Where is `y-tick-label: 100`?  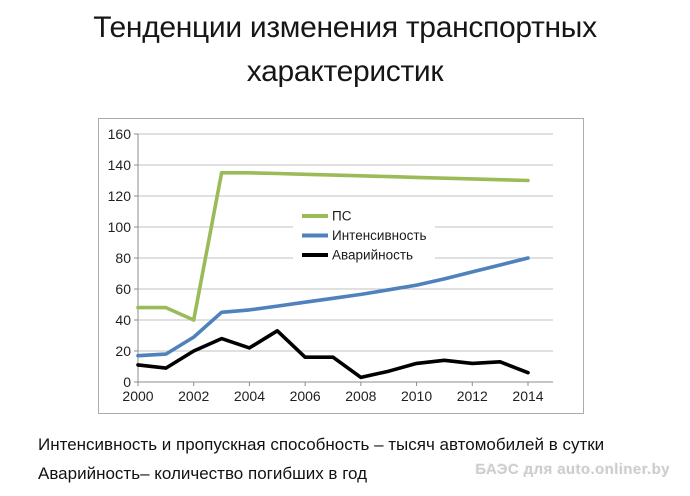
y-tick-label: 100 is located at coordinates (120, 227).